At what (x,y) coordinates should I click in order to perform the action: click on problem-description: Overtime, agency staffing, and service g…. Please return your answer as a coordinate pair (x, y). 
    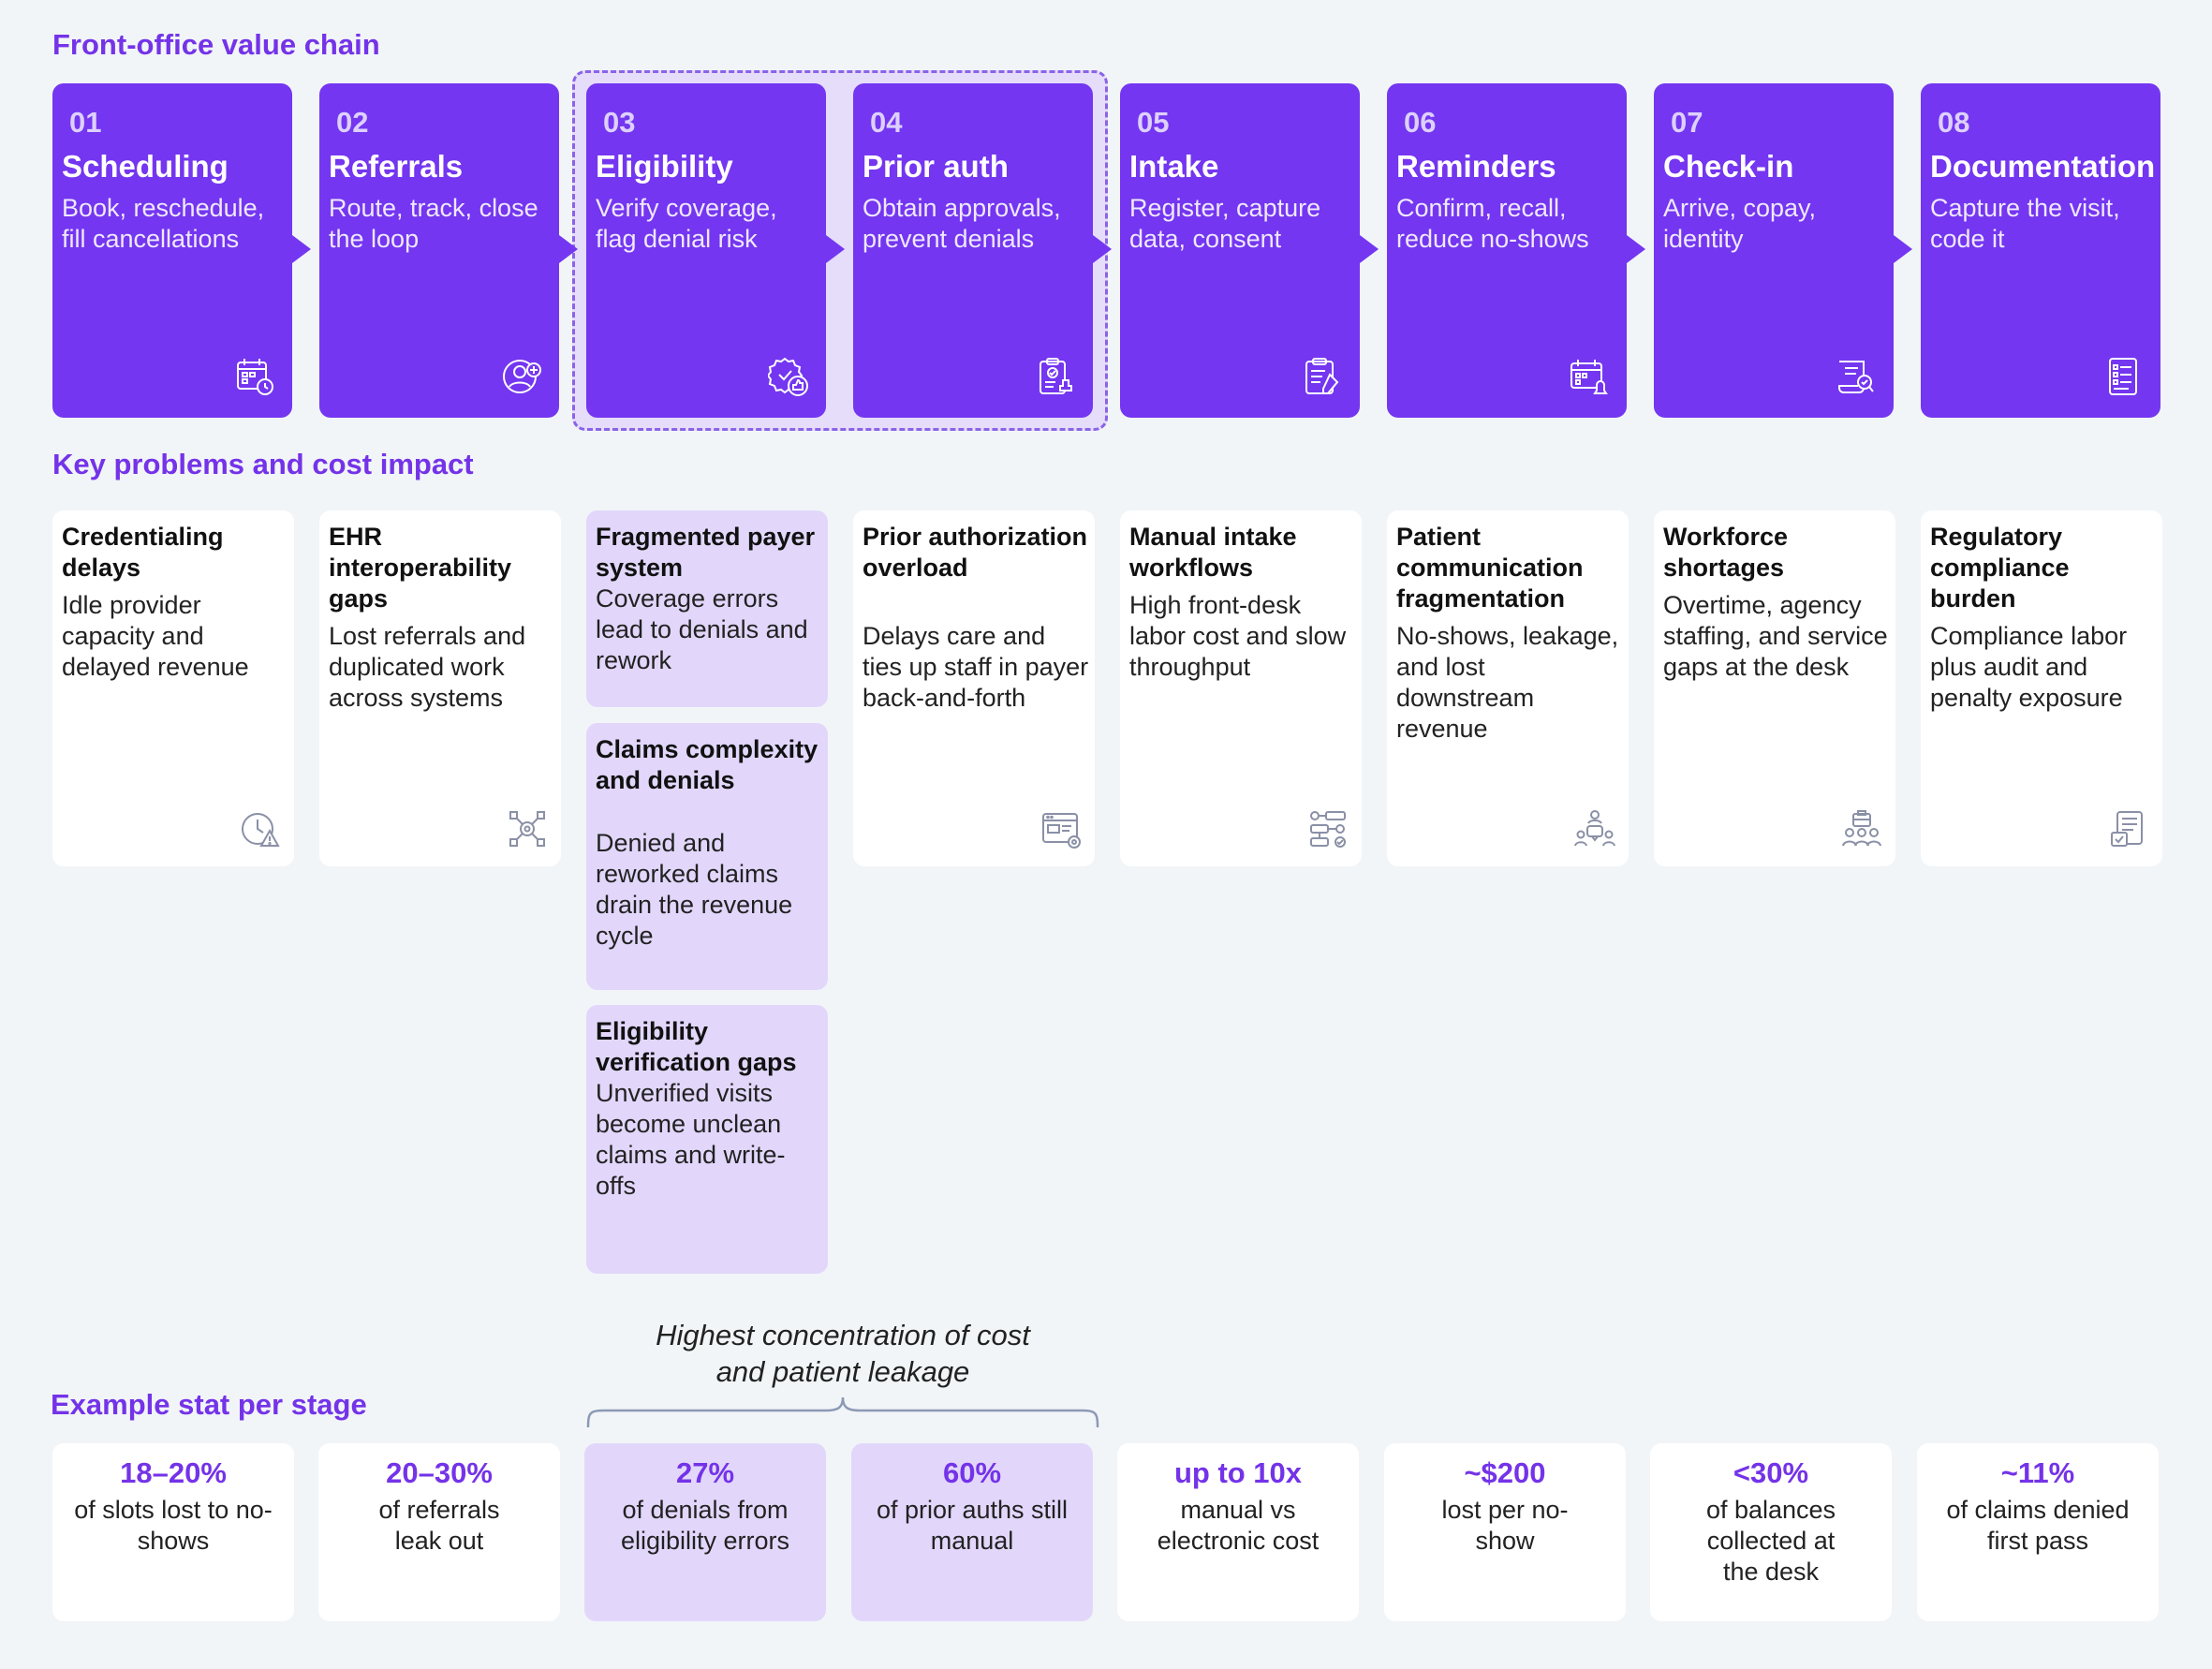
    Looking at the image, I should click on (1775, 636).